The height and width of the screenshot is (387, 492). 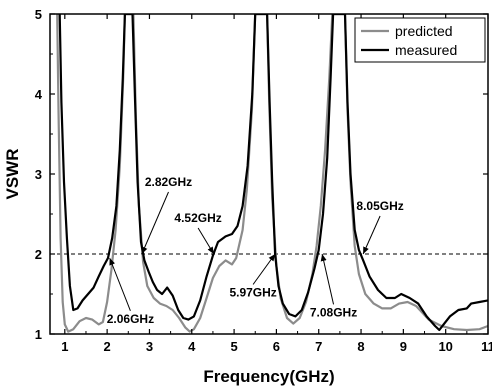 What do you see at coordinates (424, 31) in the screenshot?
I see `legend-label-predicted: predicted` at bounding box center [424, 31].